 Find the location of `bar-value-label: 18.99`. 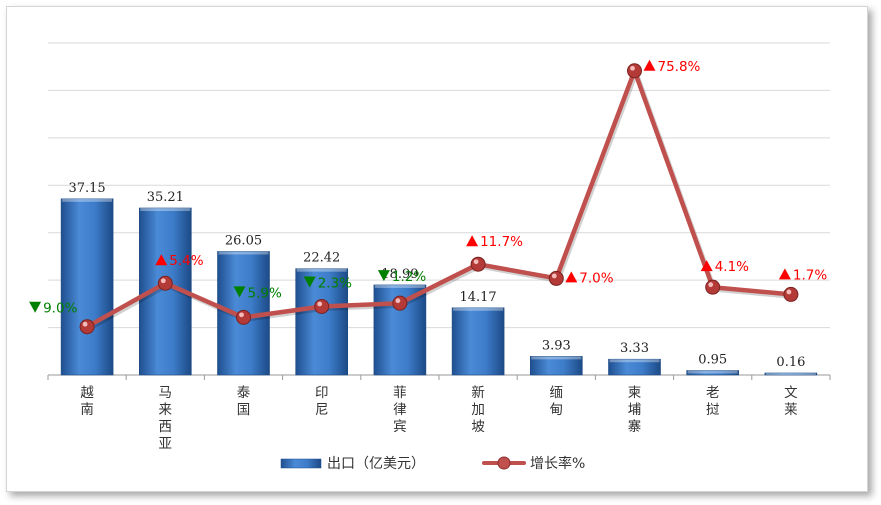

bar-value-label: 18.99 is located at coordinates (399, 274).